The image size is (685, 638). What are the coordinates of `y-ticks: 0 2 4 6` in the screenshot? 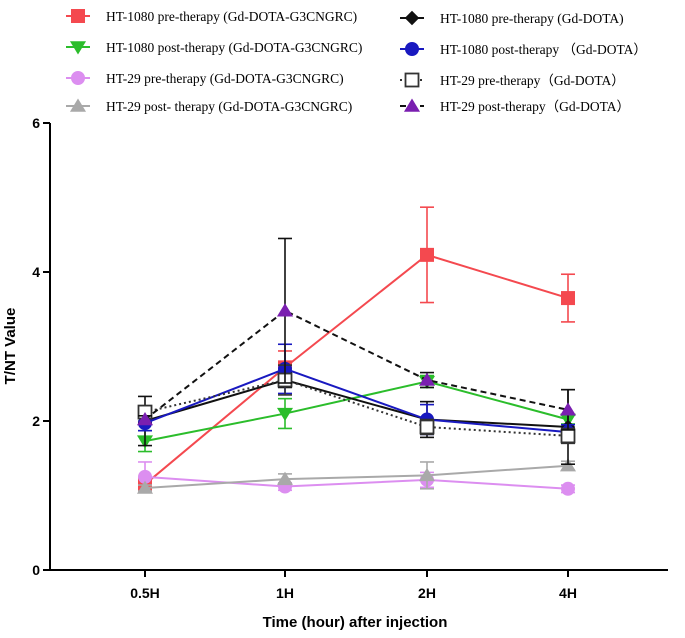 It's located at (41, 346).